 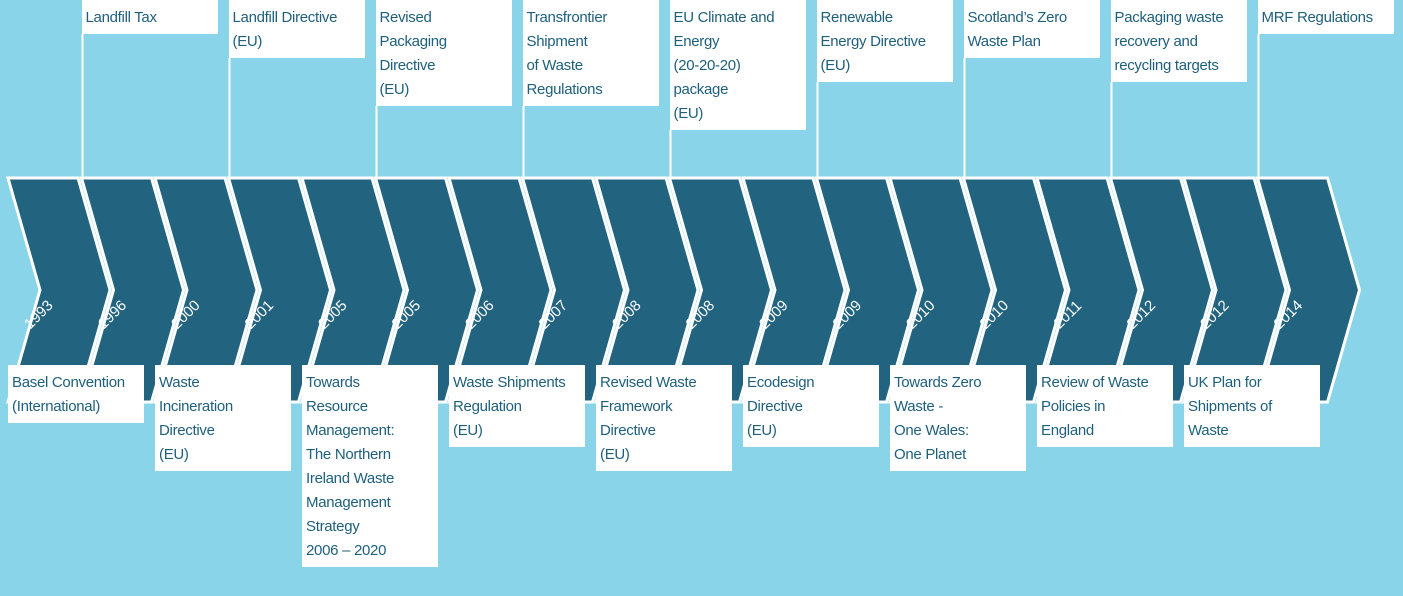 What do you see at coordinates (919, 406) in the screenshot?
I see `event-text: Waste -` at bounding box center [919, 406].